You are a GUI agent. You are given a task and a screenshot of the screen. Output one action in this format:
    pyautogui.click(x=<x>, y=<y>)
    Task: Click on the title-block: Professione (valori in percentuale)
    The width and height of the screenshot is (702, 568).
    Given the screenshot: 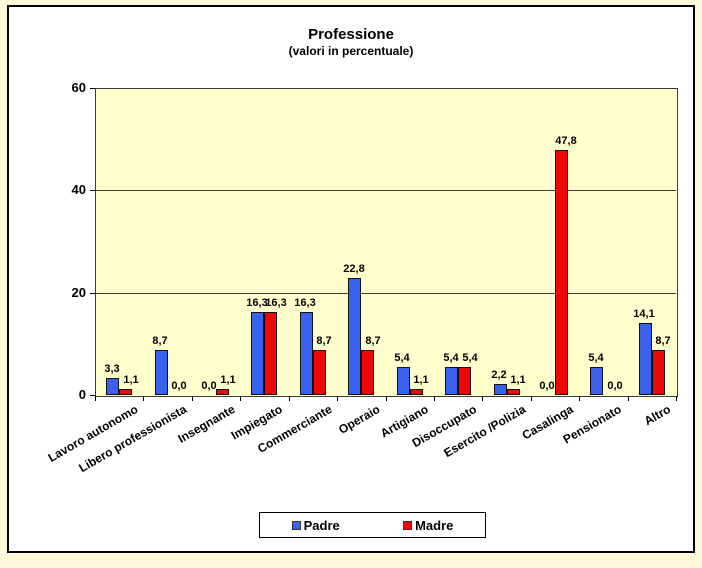 What is the action you would take?
    pyautogui.click(x=351, y=42)
    